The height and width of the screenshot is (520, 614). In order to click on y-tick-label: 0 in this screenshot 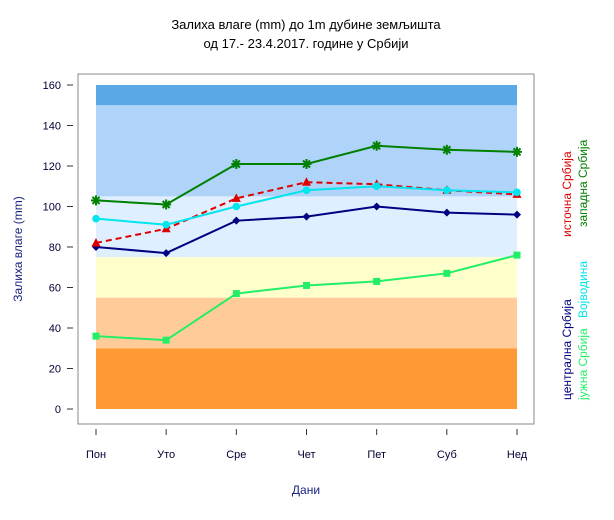, I will do `click(58, 410)`.